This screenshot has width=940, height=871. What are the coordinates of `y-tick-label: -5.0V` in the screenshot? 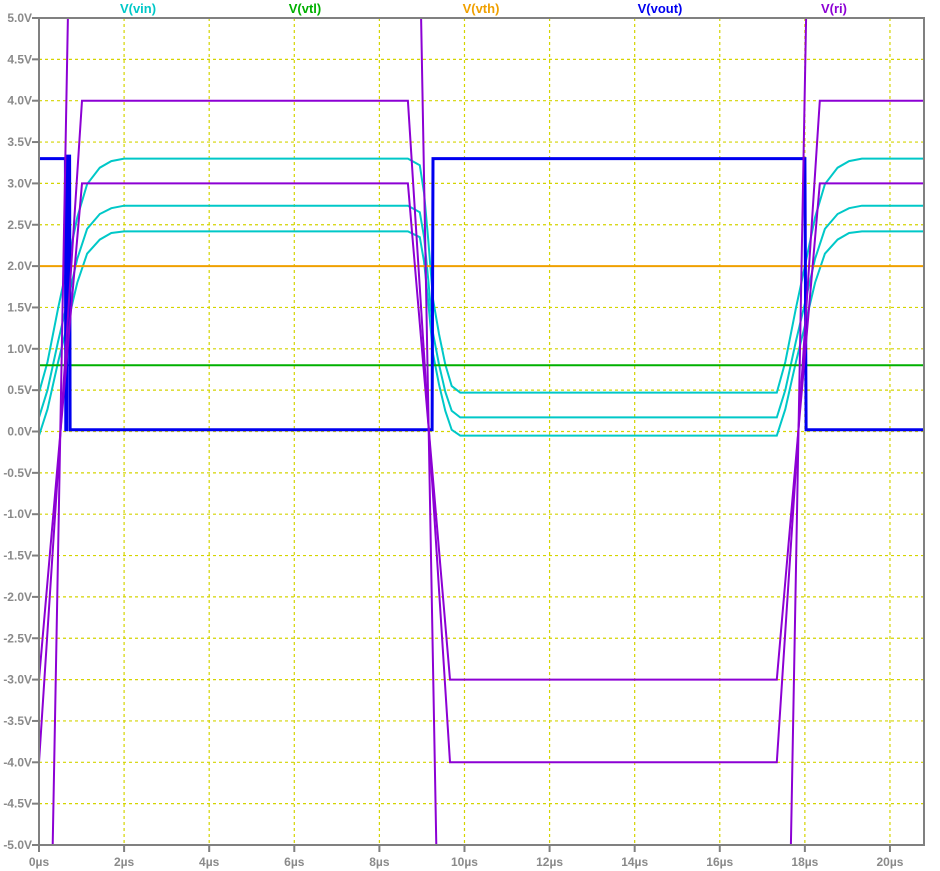 It's located at (17, 845).